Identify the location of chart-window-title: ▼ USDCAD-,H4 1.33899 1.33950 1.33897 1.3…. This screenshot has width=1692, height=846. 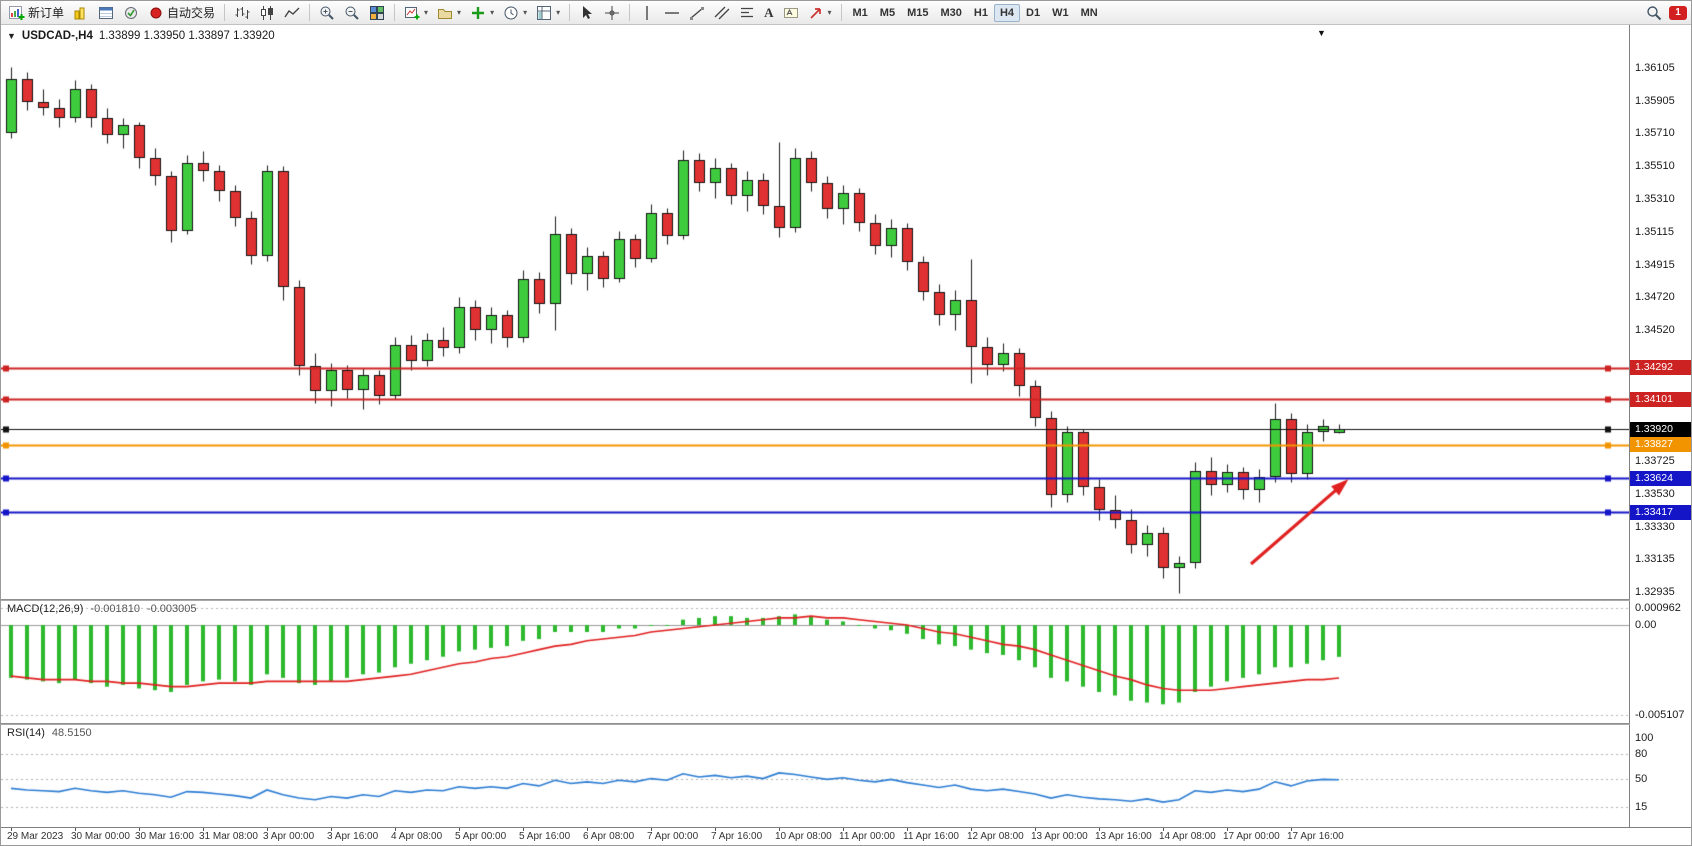
(141, 36).